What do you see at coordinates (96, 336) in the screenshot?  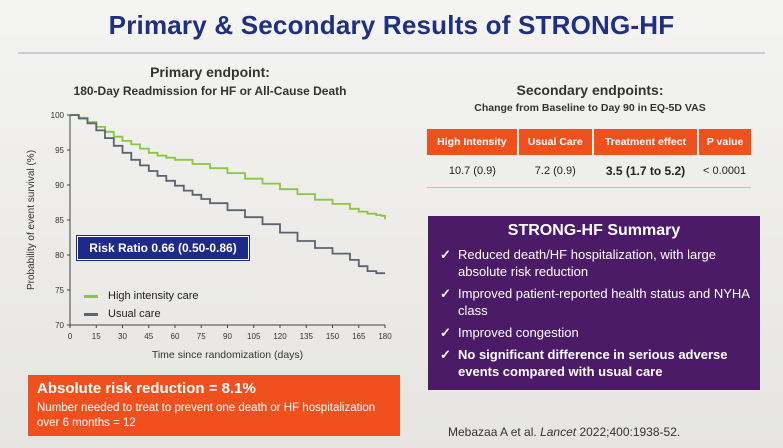 I see `x-tick-label: 15` at bounding box center [96, 336].